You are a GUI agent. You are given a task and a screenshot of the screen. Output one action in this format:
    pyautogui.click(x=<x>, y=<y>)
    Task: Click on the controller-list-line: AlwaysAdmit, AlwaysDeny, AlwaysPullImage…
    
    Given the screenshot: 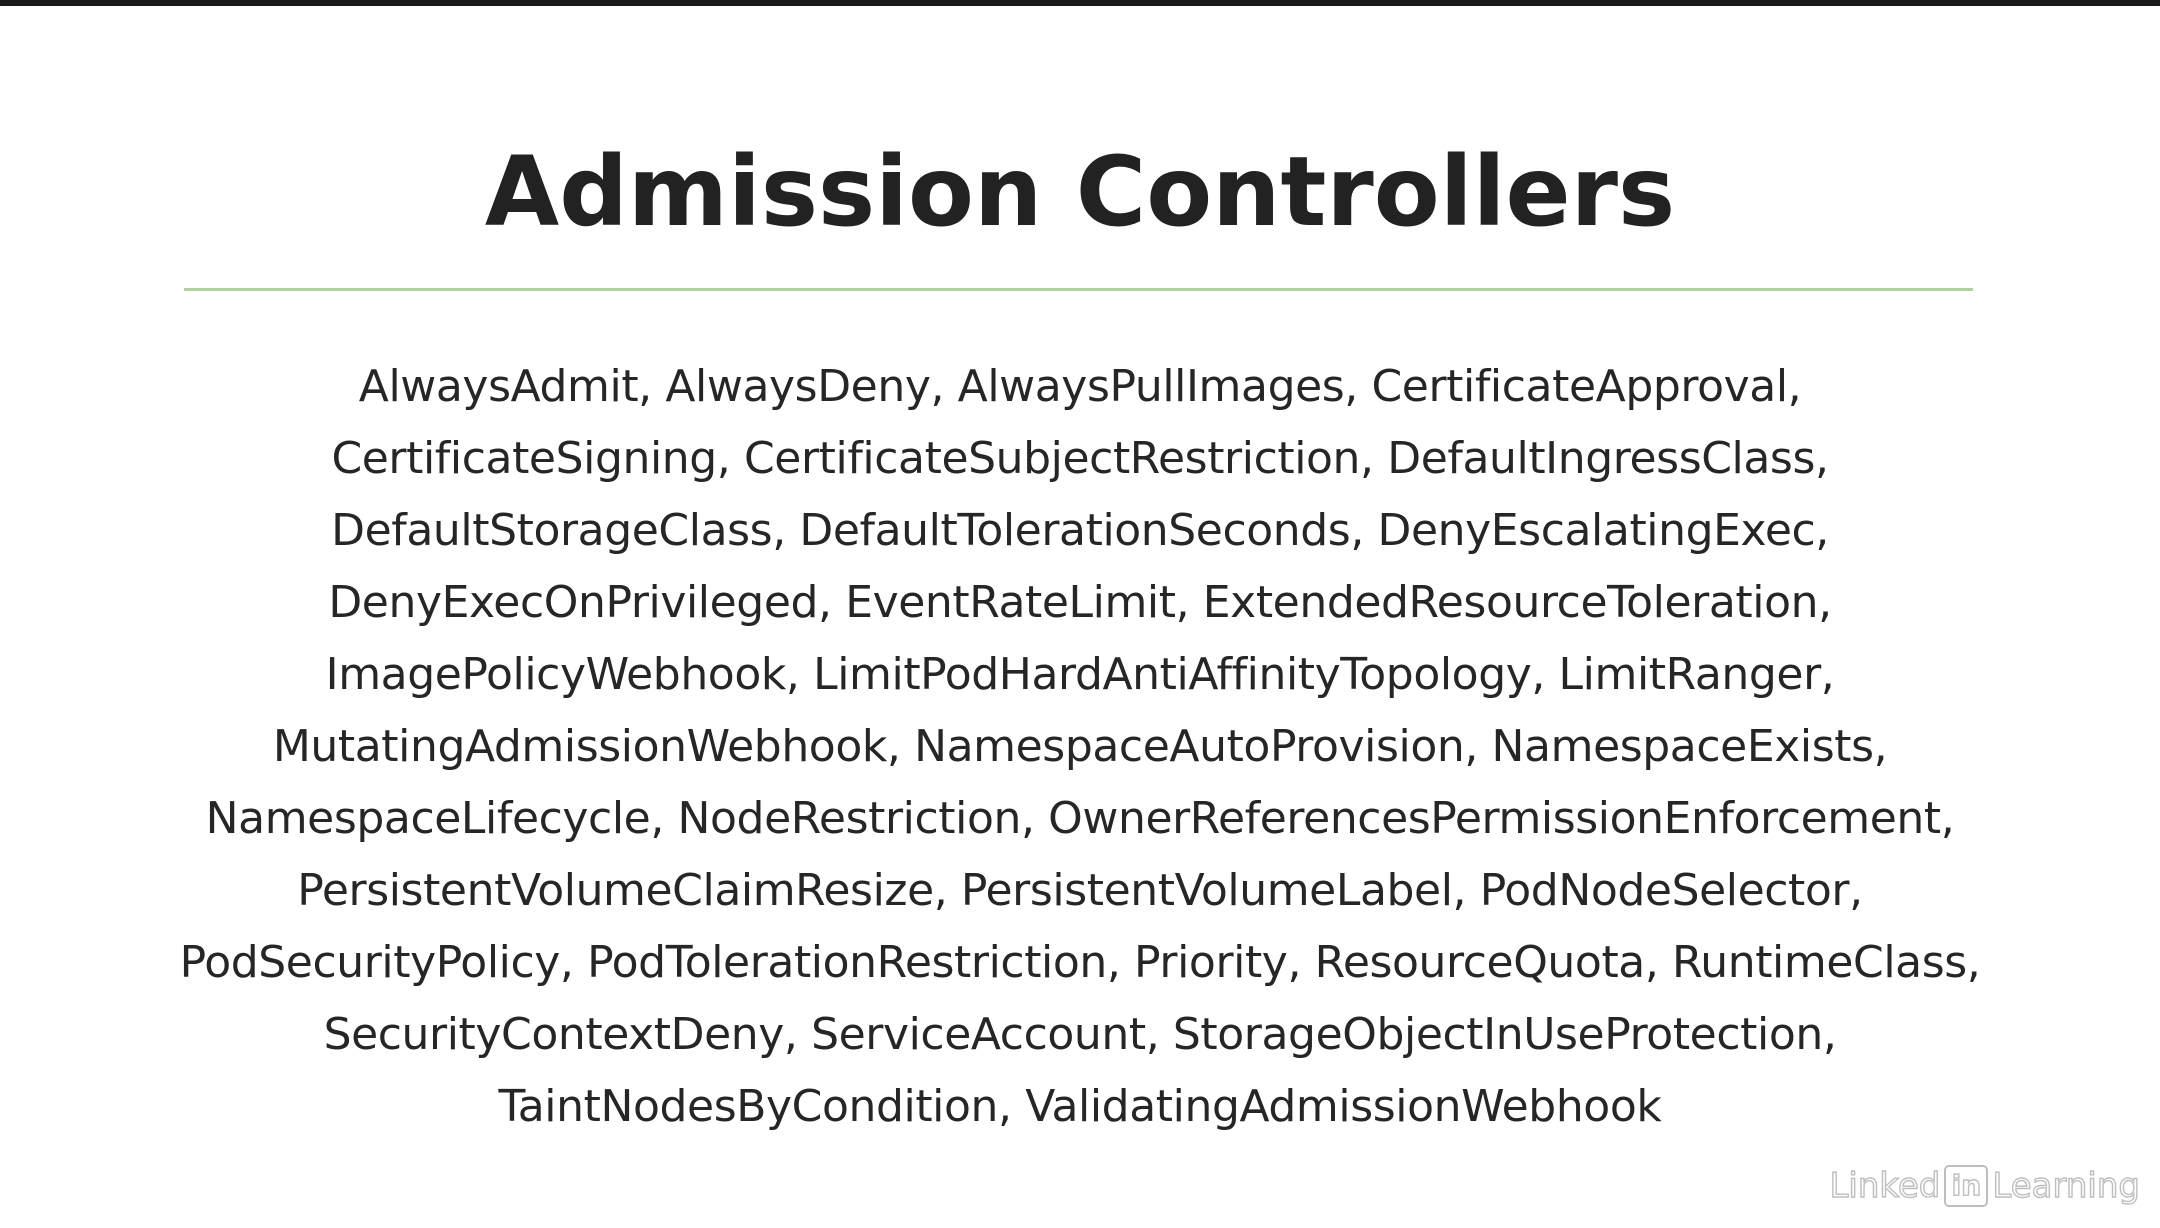 What is the action you would take?
    pyautogui.click(x=1080, y=386)
    